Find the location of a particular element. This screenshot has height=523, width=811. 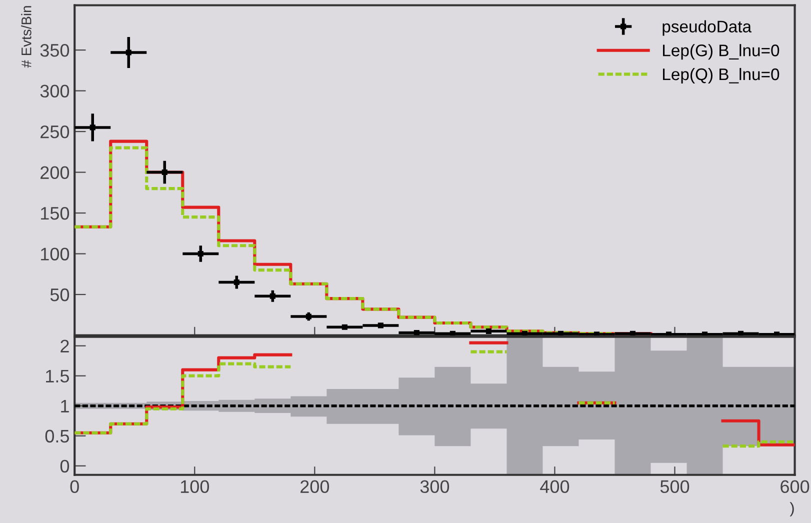

x-axis-title: ) is located at coordinates (792, 509).